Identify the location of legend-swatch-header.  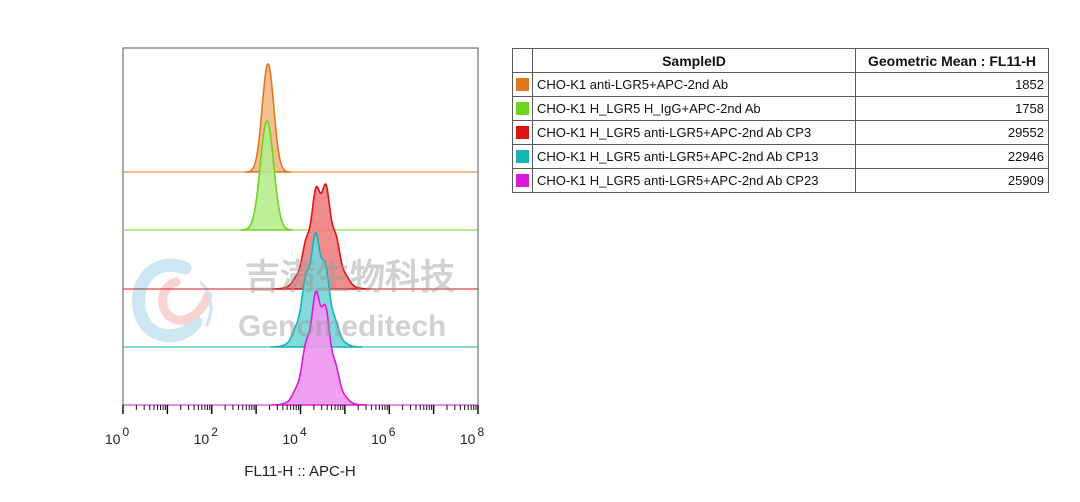
(522, 60).